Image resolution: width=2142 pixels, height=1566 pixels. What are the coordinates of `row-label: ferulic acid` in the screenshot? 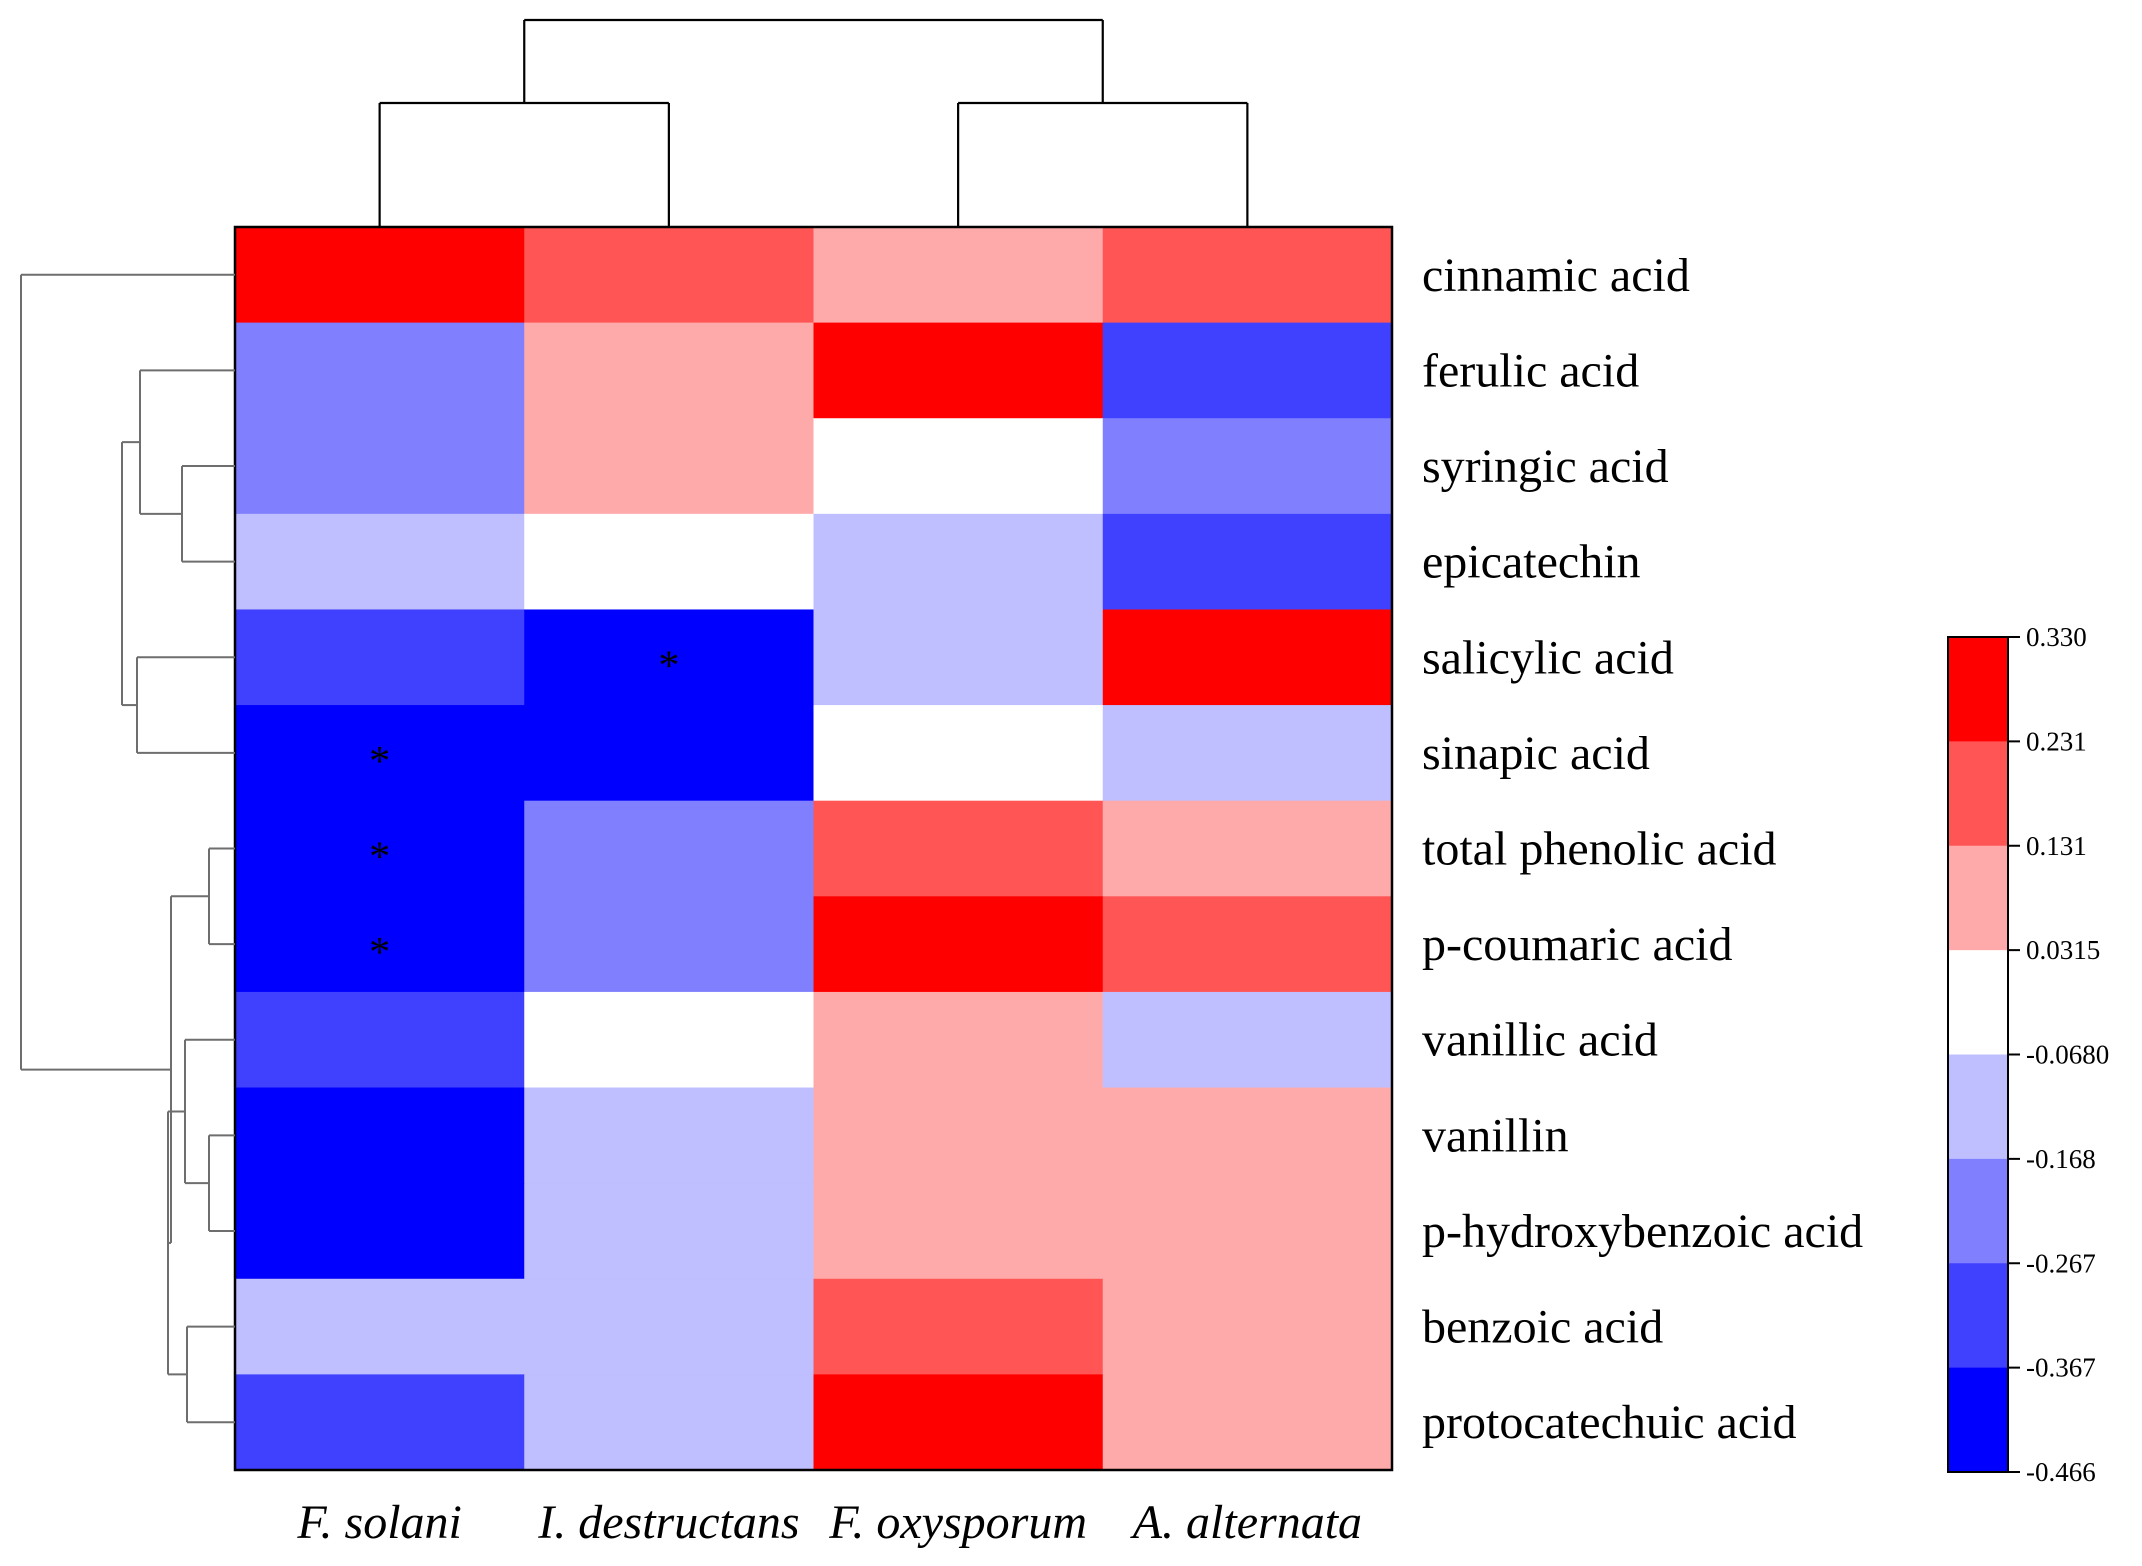 It's located at (1530, 370).